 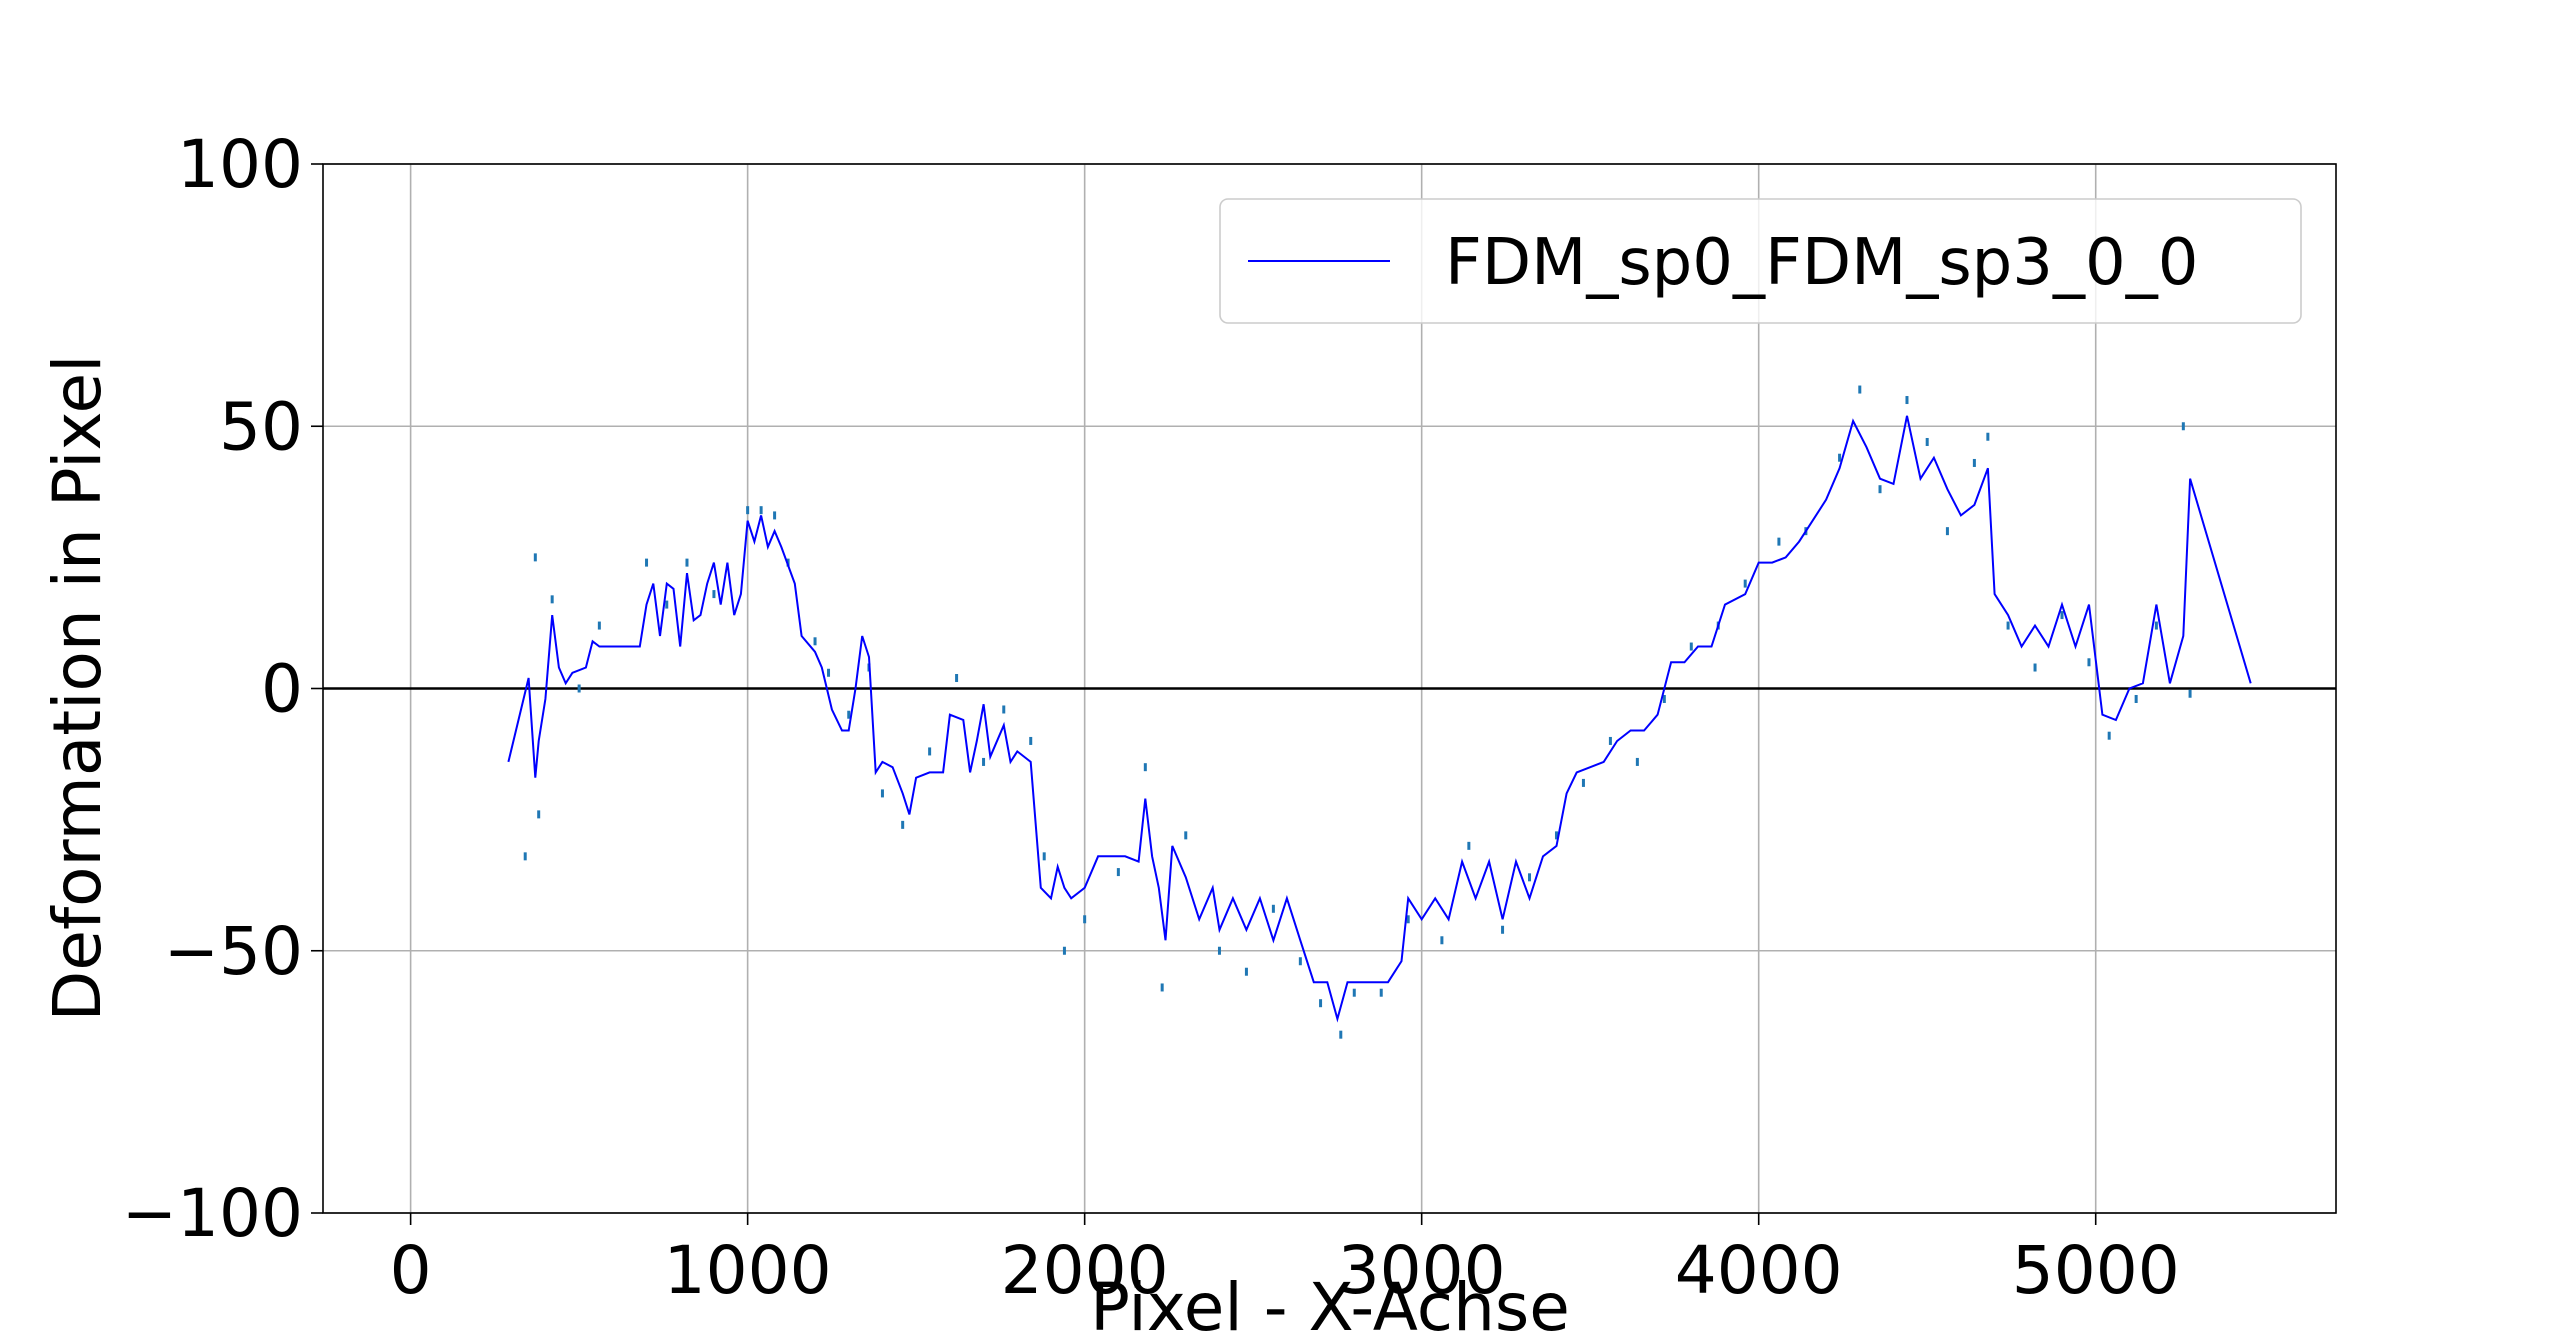 I want to click on y-tick-label: 100, so click(x=240, y=164).